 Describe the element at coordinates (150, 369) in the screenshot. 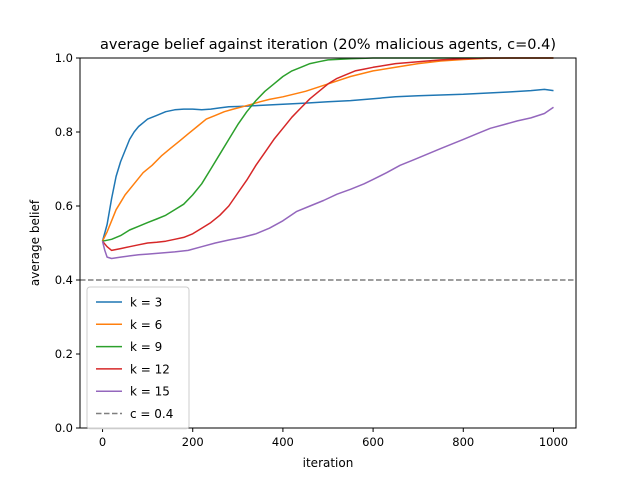

I see `legend-label: k = 12` at that location.